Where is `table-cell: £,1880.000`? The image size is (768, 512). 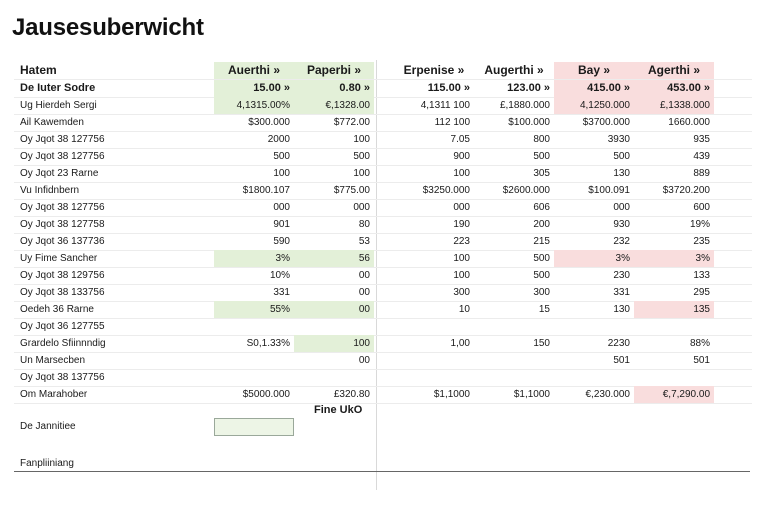
table-cell: £,1880.000 is located at coordinates (524, 105).